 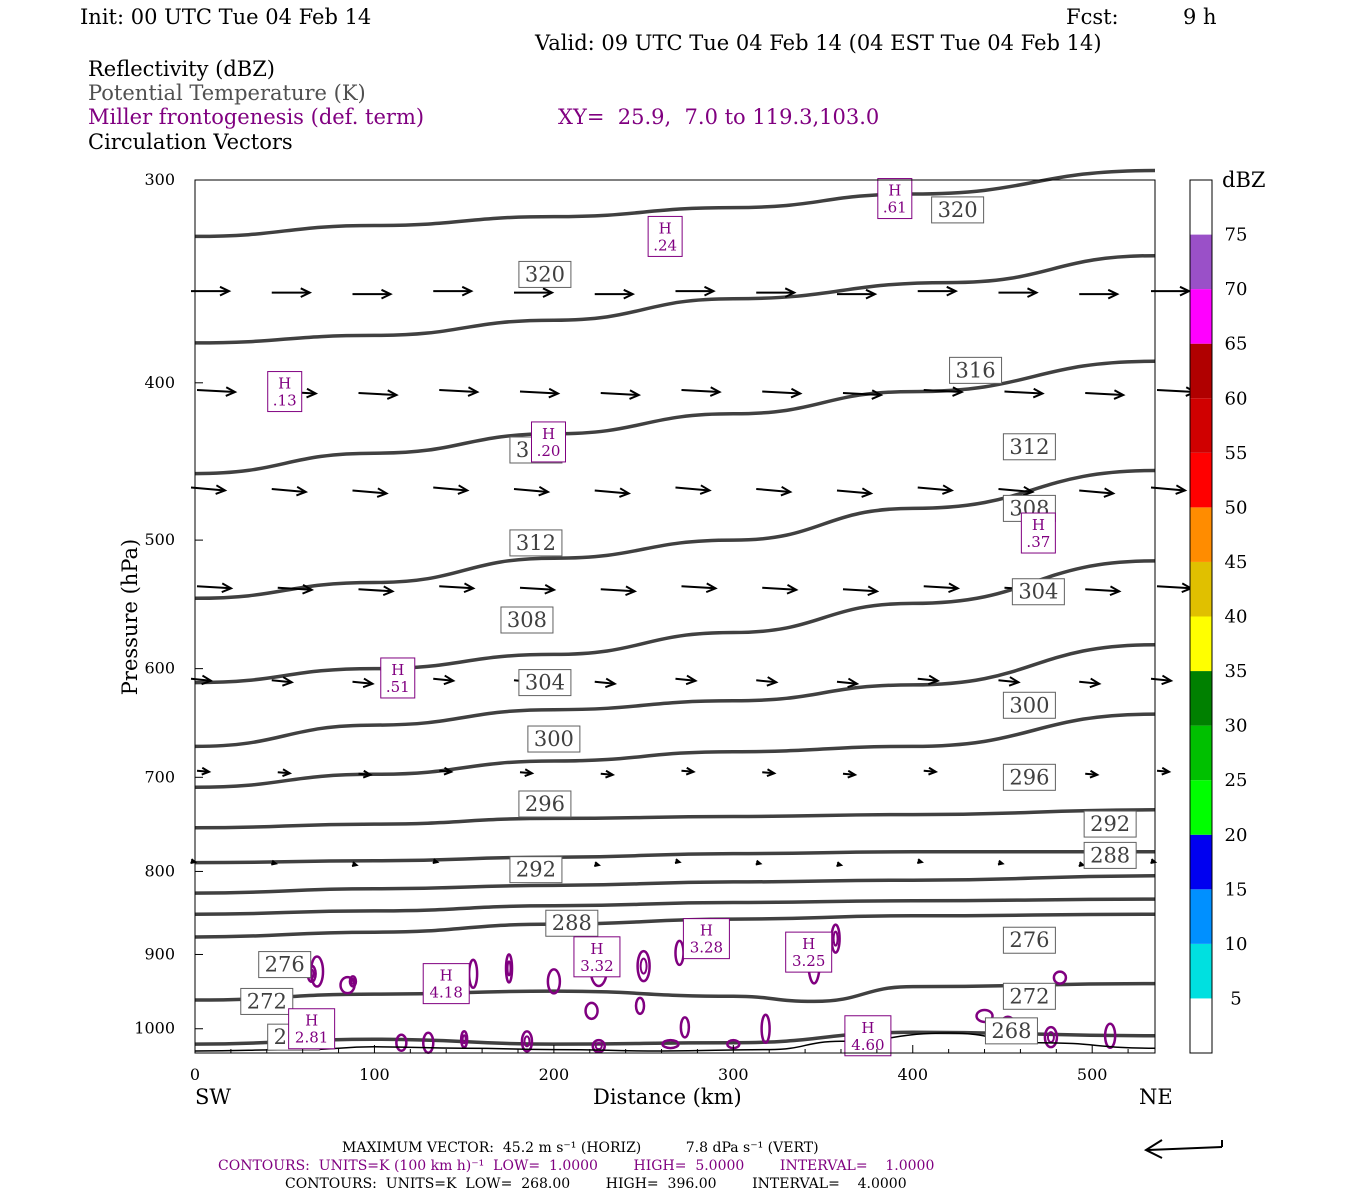 I want to click on theta-label: 316, so click(x=976, y=370).